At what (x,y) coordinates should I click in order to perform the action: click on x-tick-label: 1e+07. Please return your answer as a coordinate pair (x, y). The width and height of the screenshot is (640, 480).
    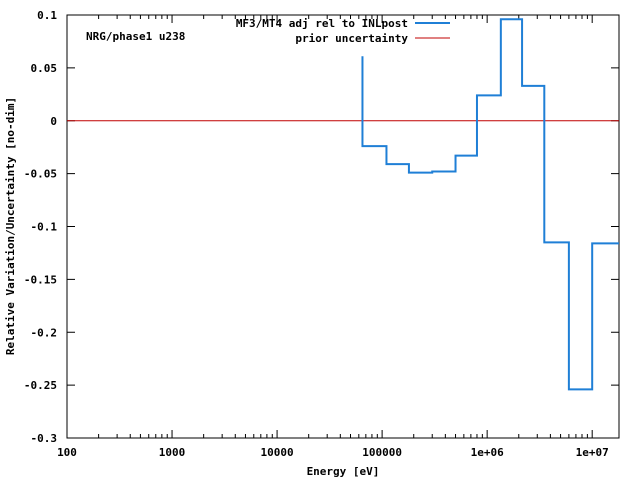
    Looking at the image, I should click on (592, 452).